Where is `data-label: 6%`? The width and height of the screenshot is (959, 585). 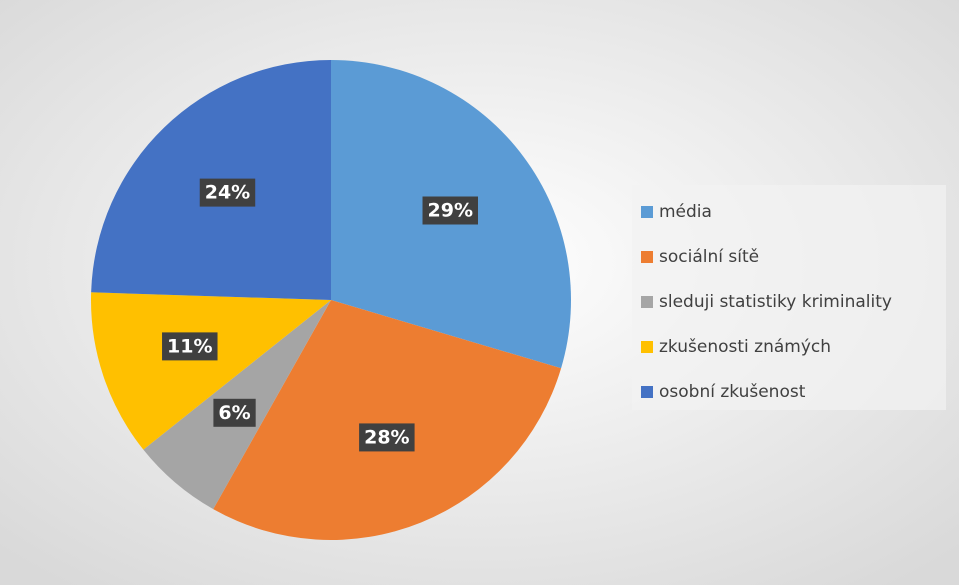 data-label: 6% is located at coordinates (234, 413).